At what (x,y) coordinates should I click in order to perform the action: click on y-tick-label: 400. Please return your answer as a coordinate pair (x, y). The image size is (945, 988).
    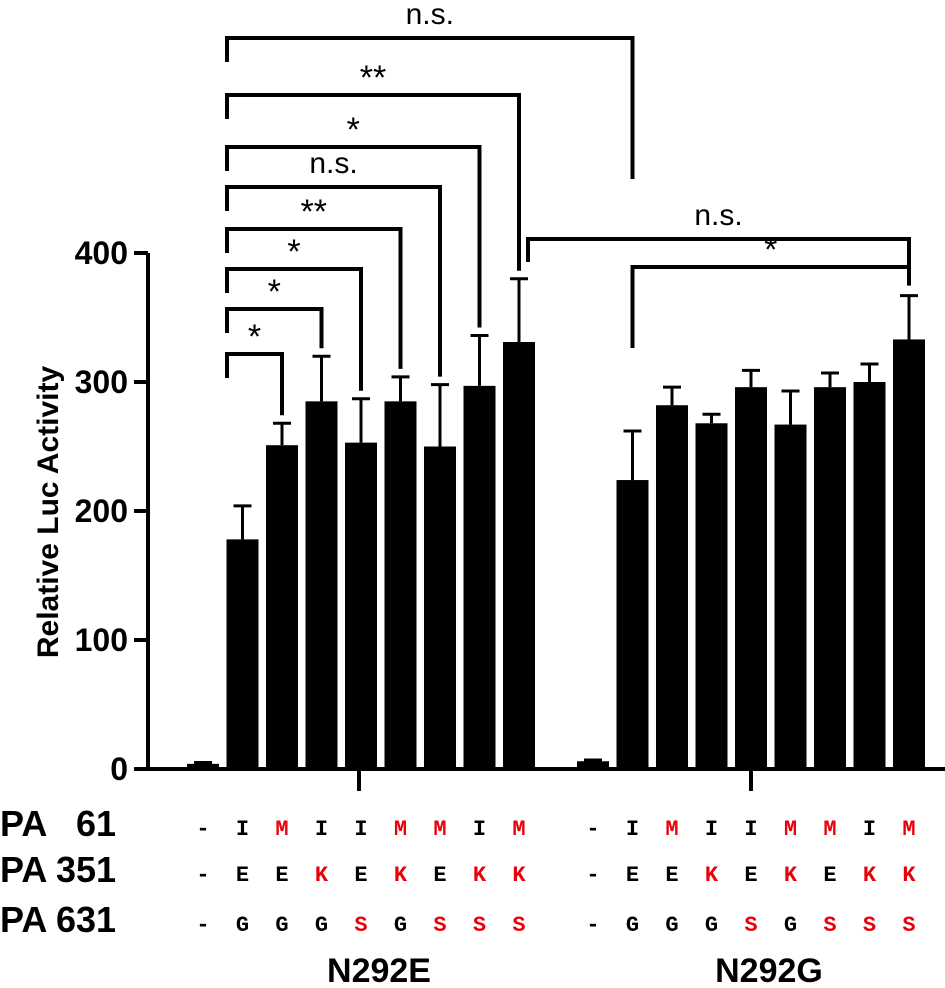
    Looking at the image, I should click on (101, 253).